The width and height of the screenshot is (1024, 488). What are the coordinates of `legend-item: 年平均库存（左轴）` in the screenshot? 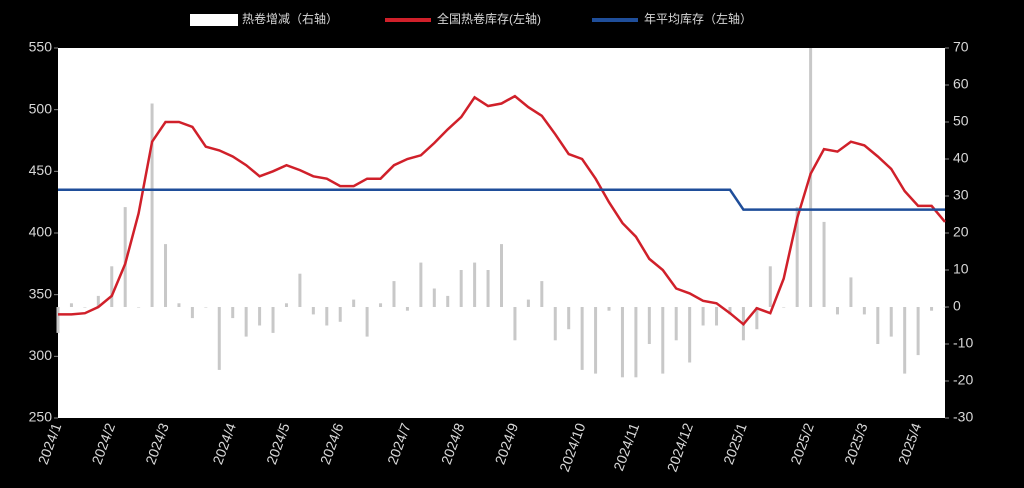 It's located at (672, 18).